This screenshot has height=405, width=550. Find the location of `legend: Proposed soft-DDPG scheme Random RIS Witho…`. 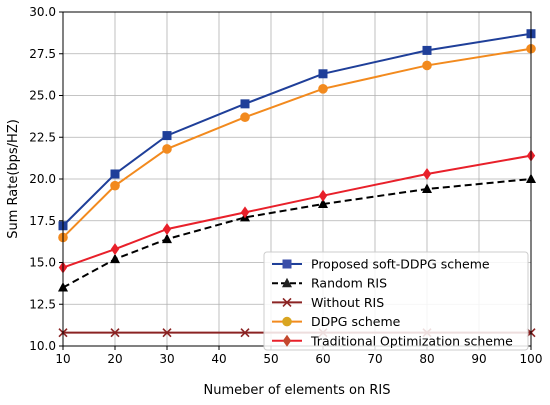

legend: Proposed soft-DDPG scheme Random RIS Witho… is located at coordinates (396, 301).